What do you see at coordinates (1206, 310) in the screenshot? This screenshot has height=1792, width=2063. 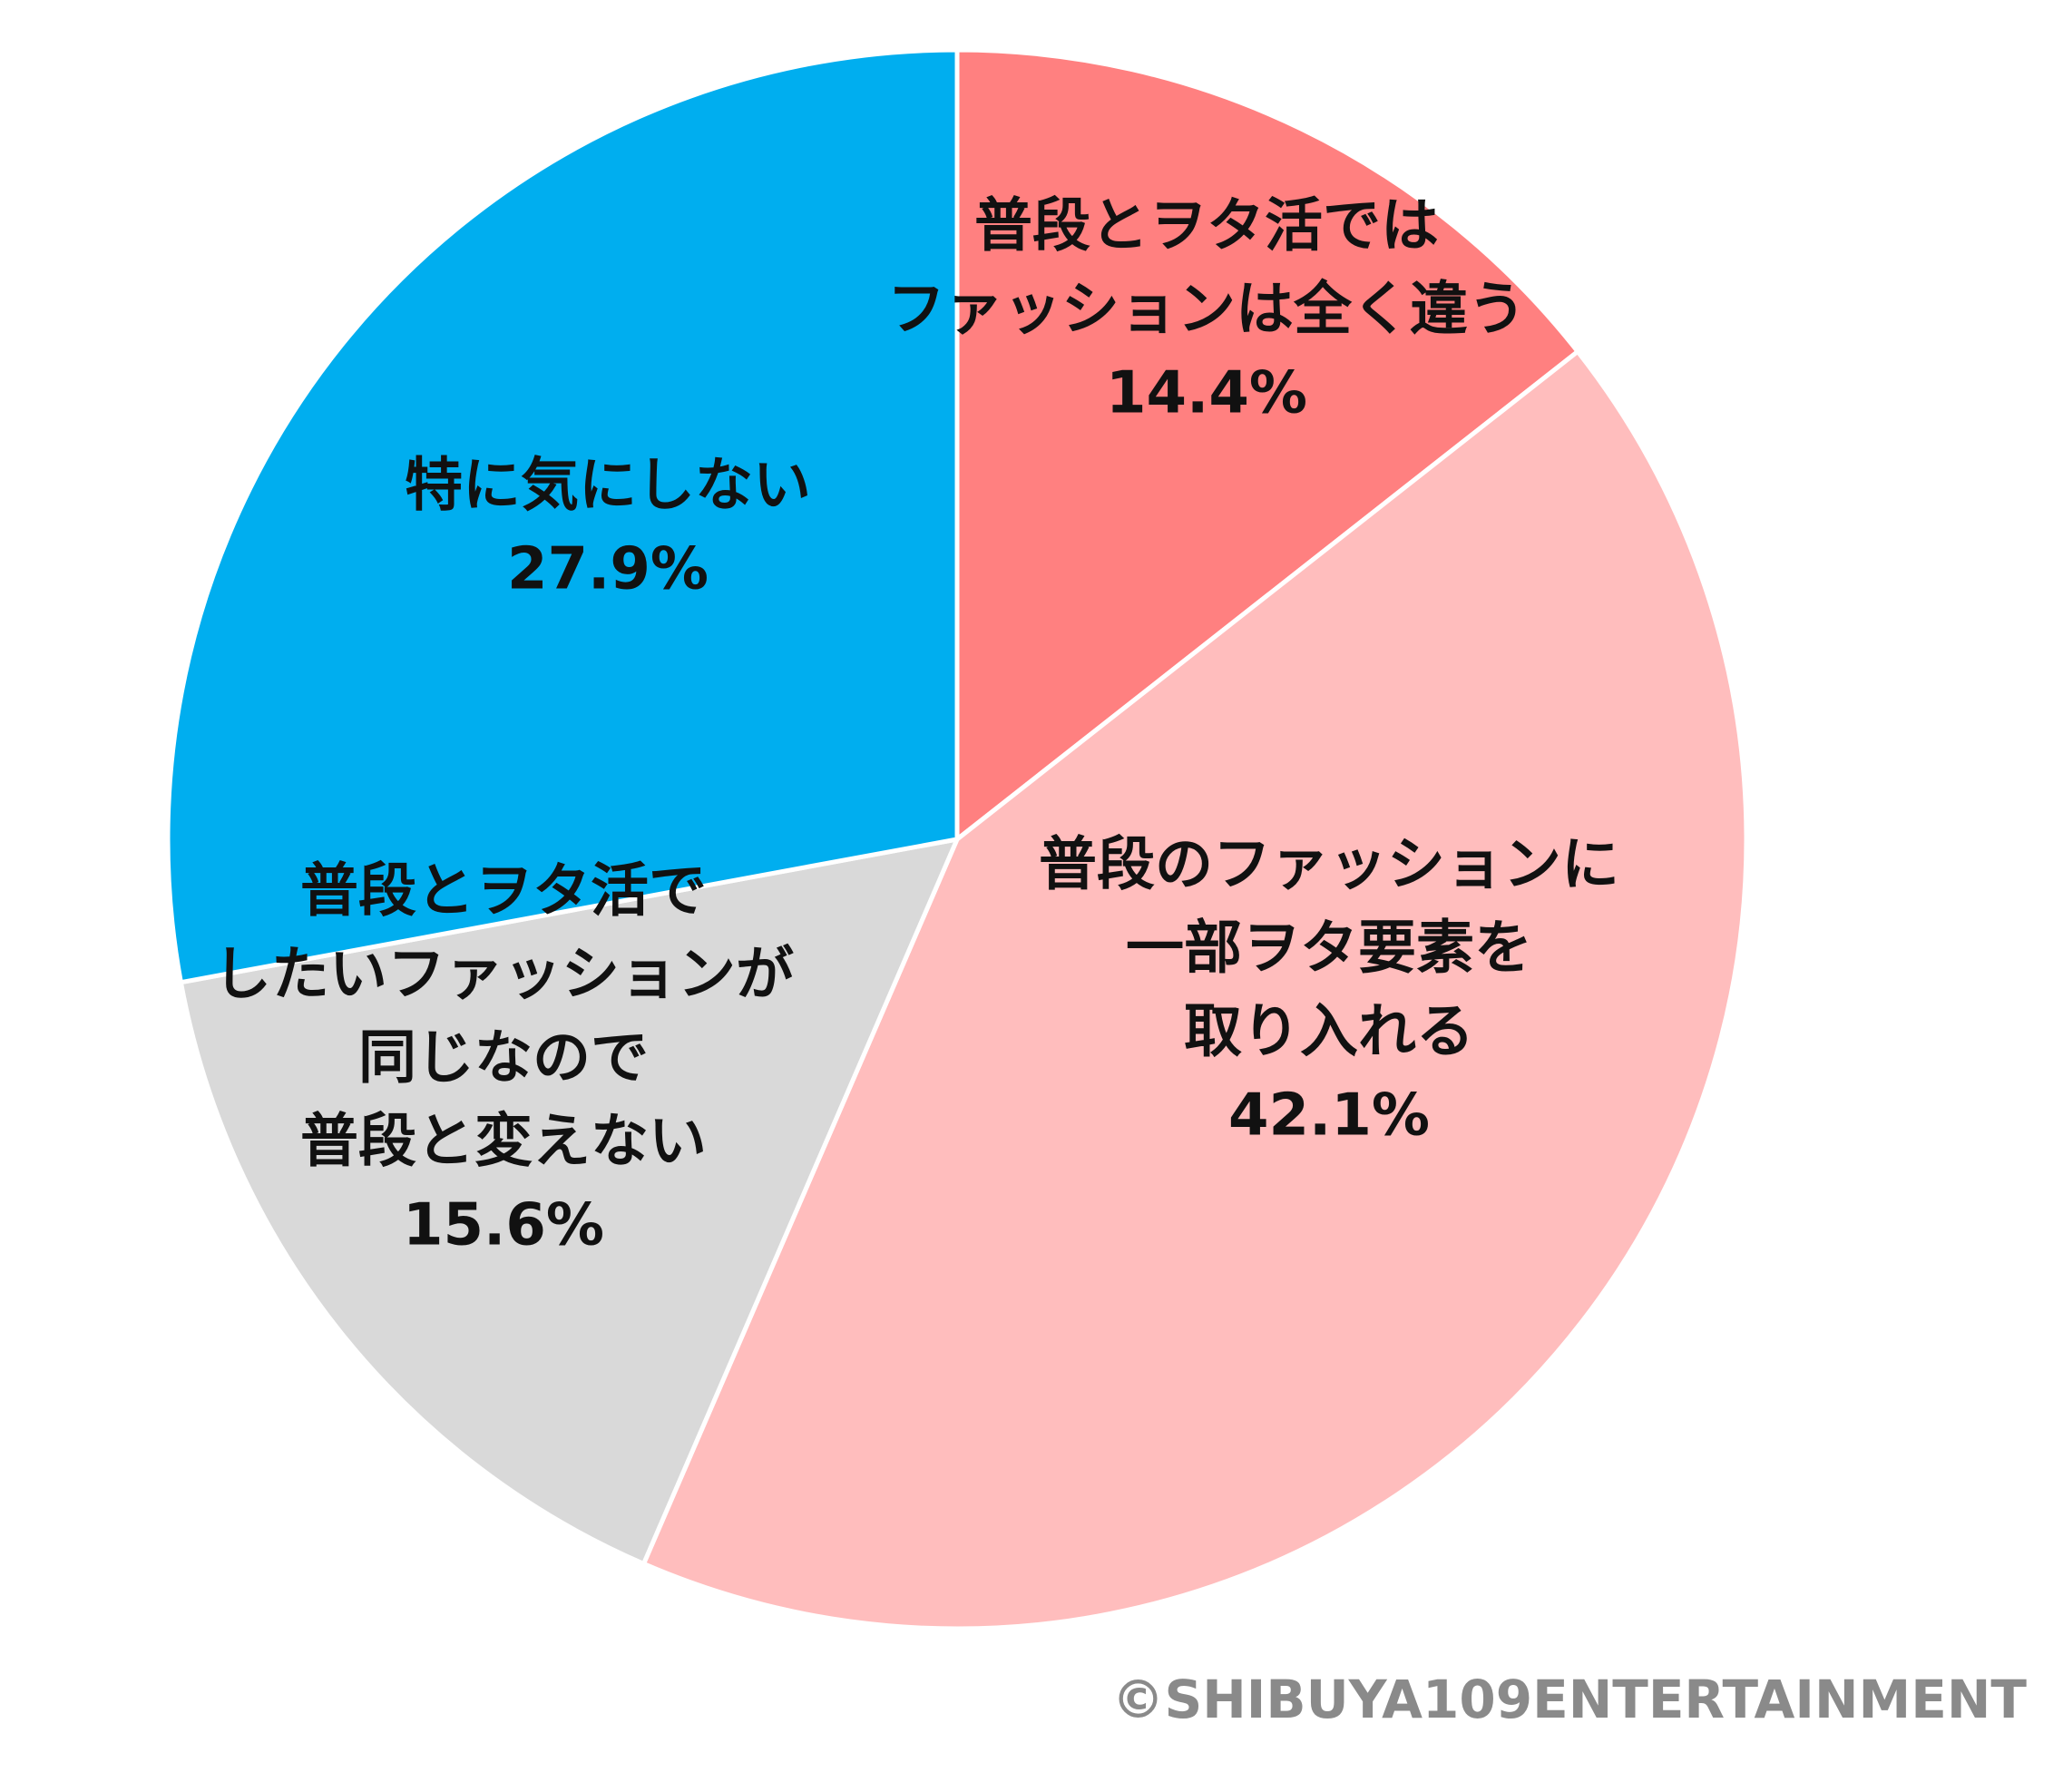 I see `slice-label-1-line-2: ファッションは全く違う` at bounding box center [1206, 310].